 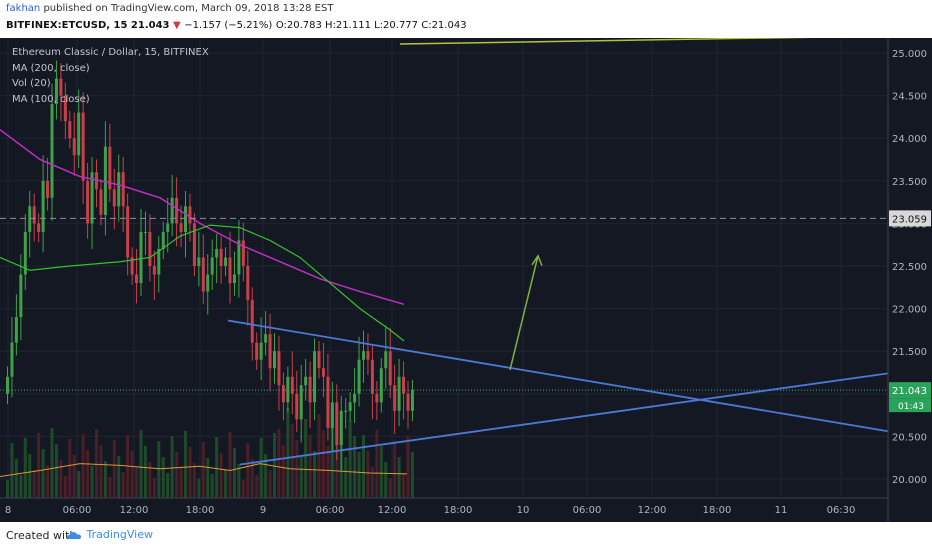 What do you see at coordinates (458, 510) in the screenshot?
I see `time-tick-label: 18:00` at bounding box center [458, 510].